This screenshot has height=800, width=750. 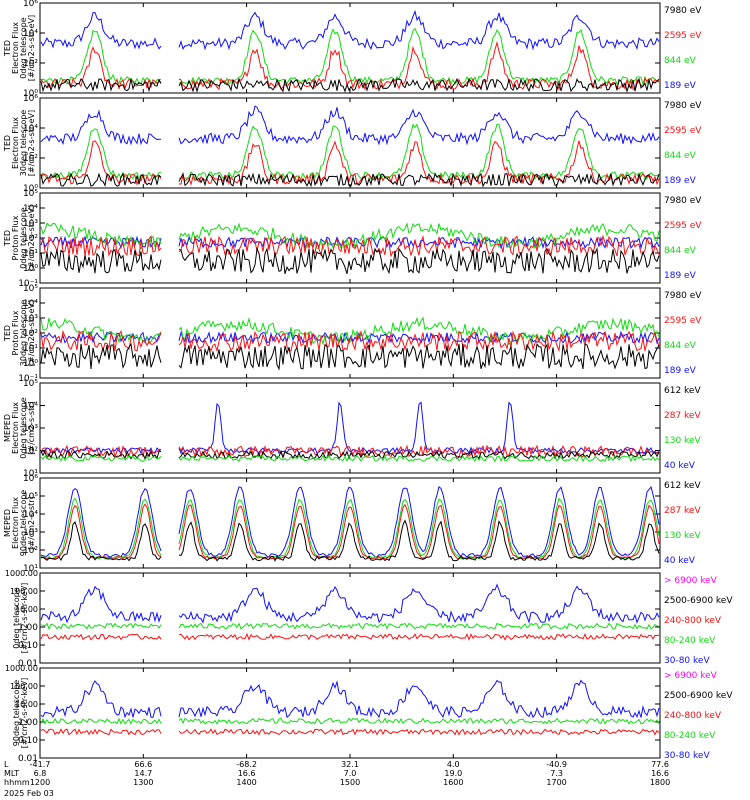 What do you see at coordinates (40, 782) in the screenshot?
I see `x-tick-label: 1200` at bounding box center [40, 782].